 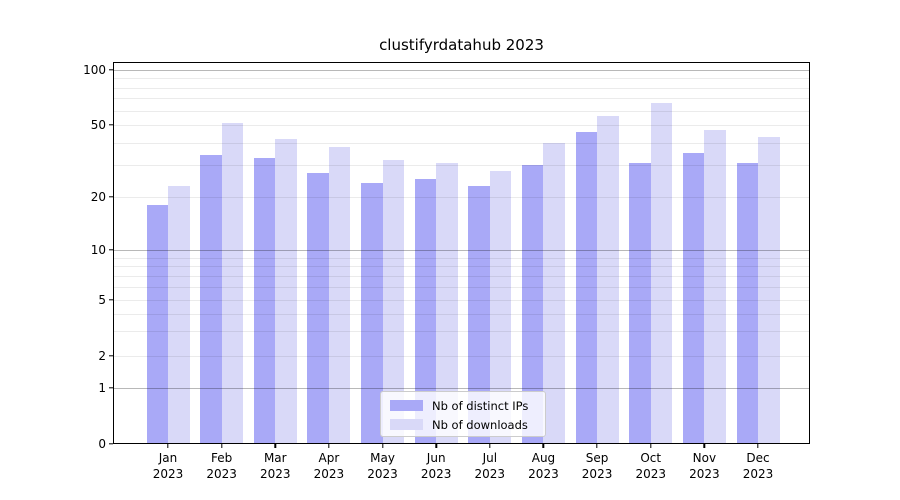 I want to click on legend-entry-nb-of-distinct-ips: Nb of distinct IPs, so click(x=467, y=405).